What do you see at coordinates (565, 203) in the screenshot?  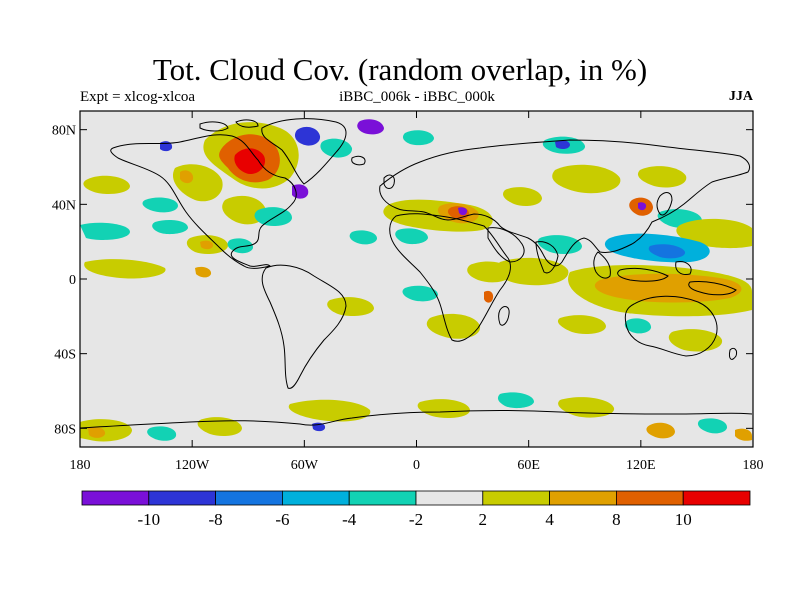 I see `coastline-europe-asia` at bounding box center [565, 203].